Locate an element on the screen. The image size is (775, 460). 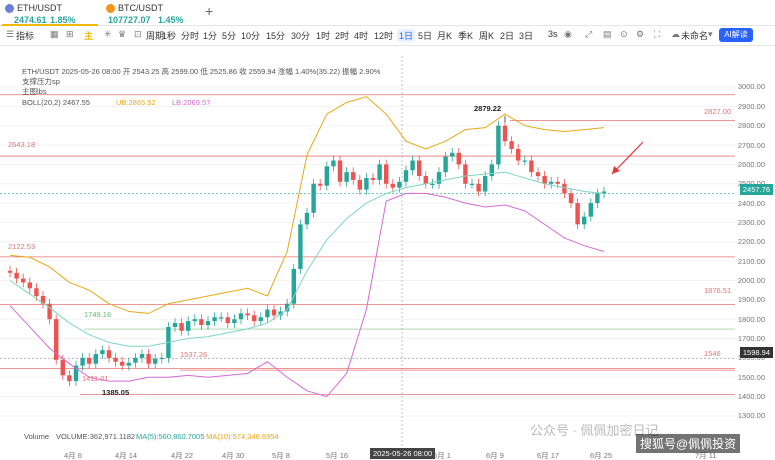
tab-btc-usdt: BTC/USDT 107727.07 1.45% is located at coordinates (150, 14).